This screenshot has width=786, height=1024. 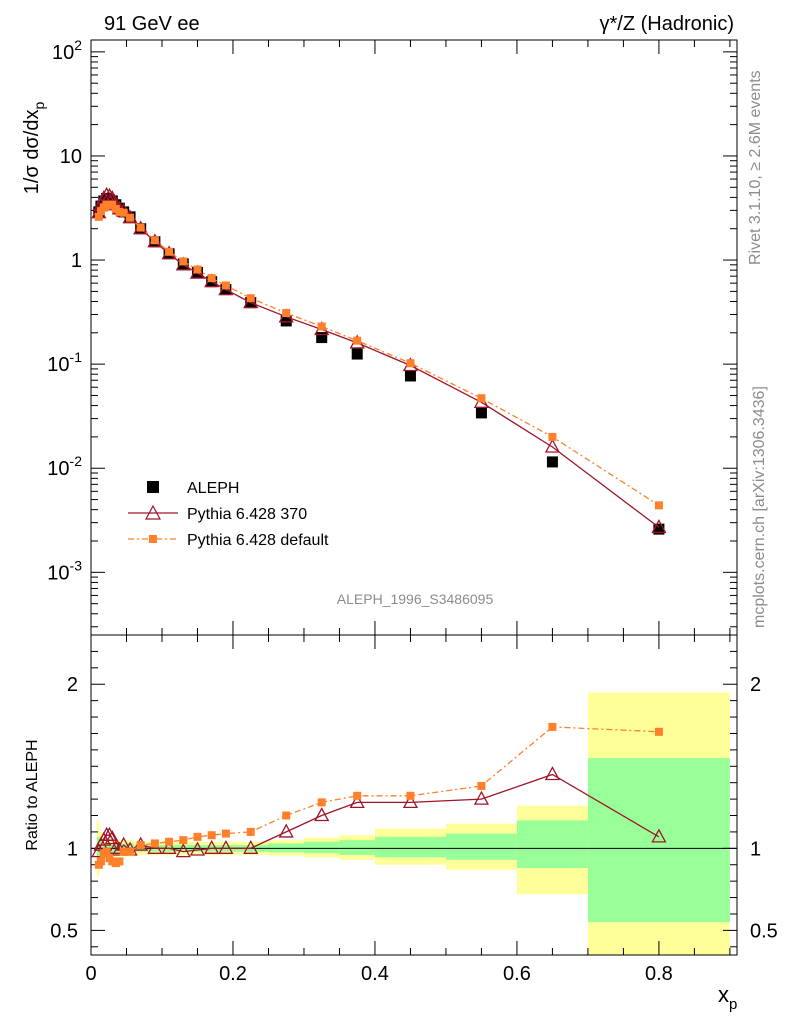 What do you see at coordinates (72, 849) in the screenshot?
I see `ratio-y-tick-label: 1` at bounding box center [72, 849].